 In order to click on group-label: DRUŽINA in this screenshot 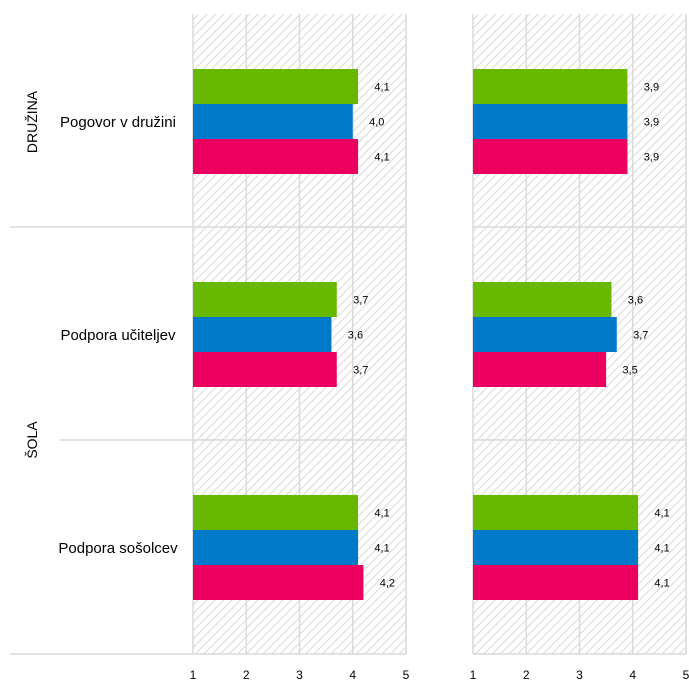, I will do `click(32, 121)`.